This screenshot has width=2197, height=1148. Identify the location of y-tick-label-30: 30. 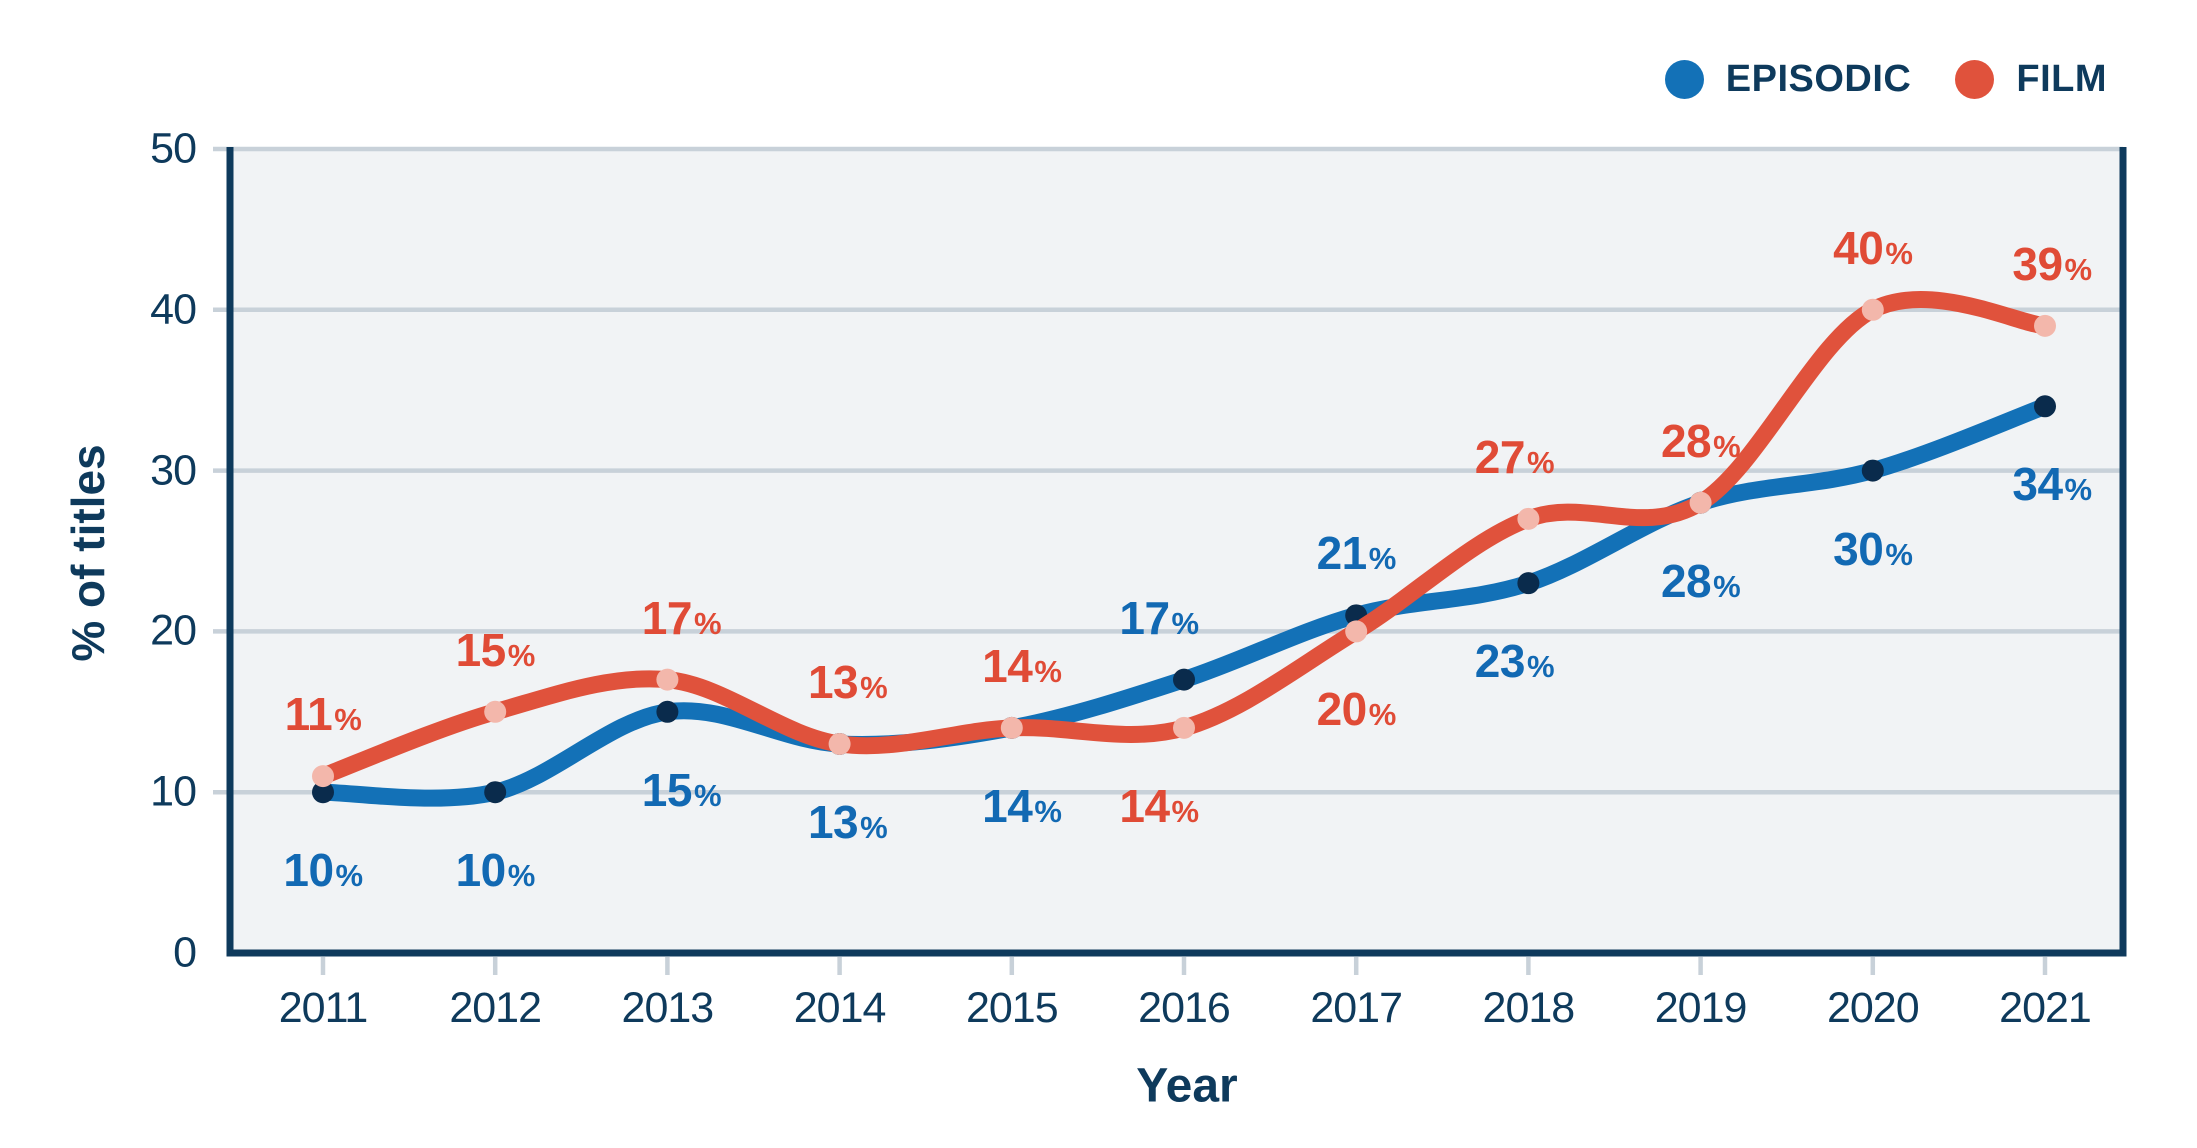
(173, 470).